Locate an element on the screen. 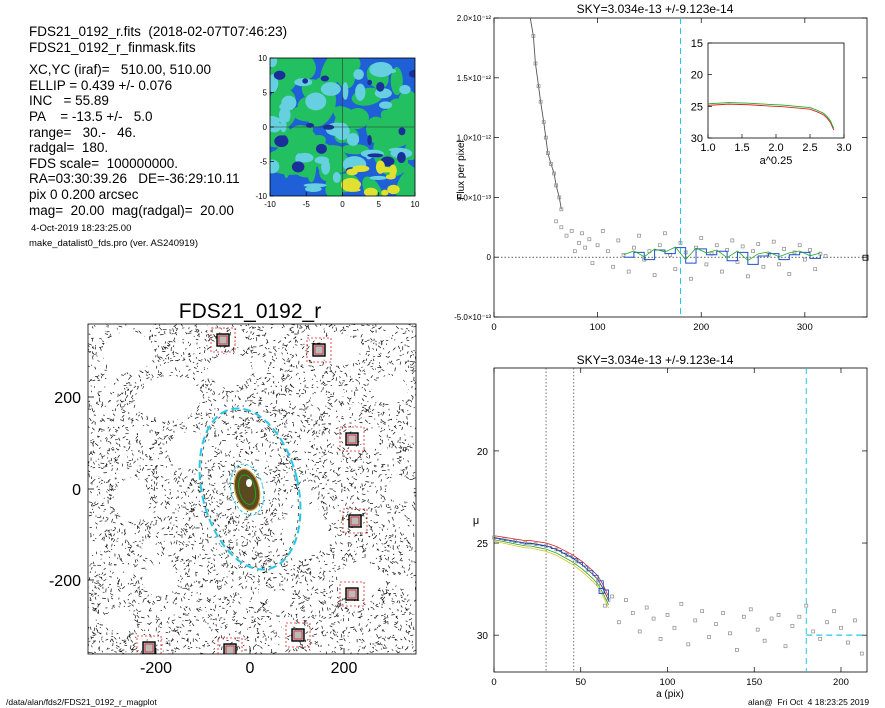 The width and height of the screenshot is (885, 708). mu-end-marker is located at coordinates (601, 590).